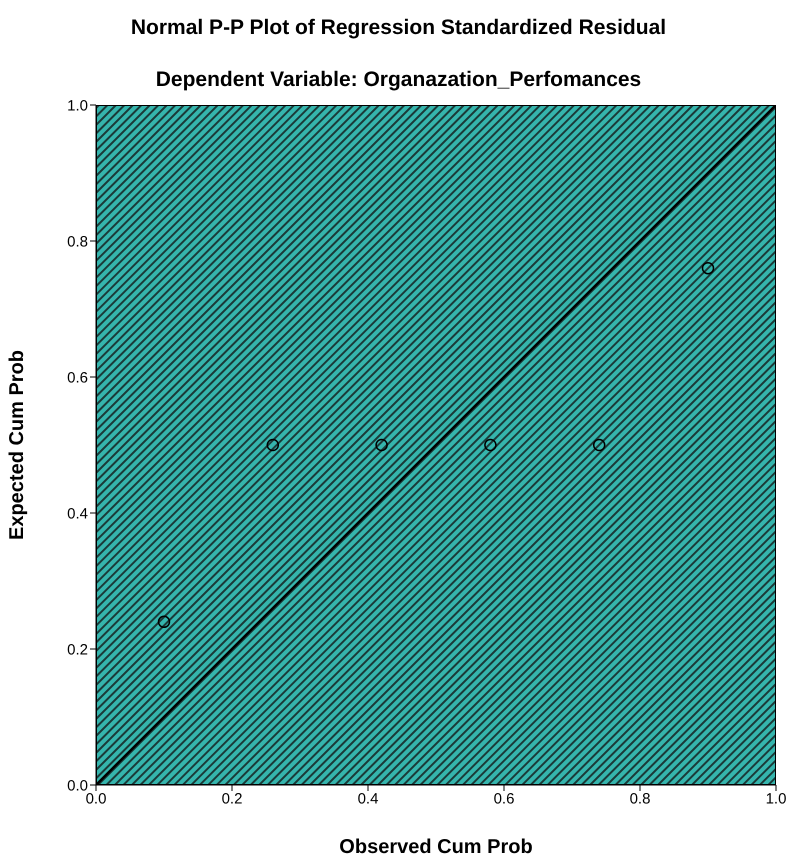 Image resolution: width=789 pixels, height=863 pixels. I want to click on y-tick-label: 0.6, so click(77, 377).